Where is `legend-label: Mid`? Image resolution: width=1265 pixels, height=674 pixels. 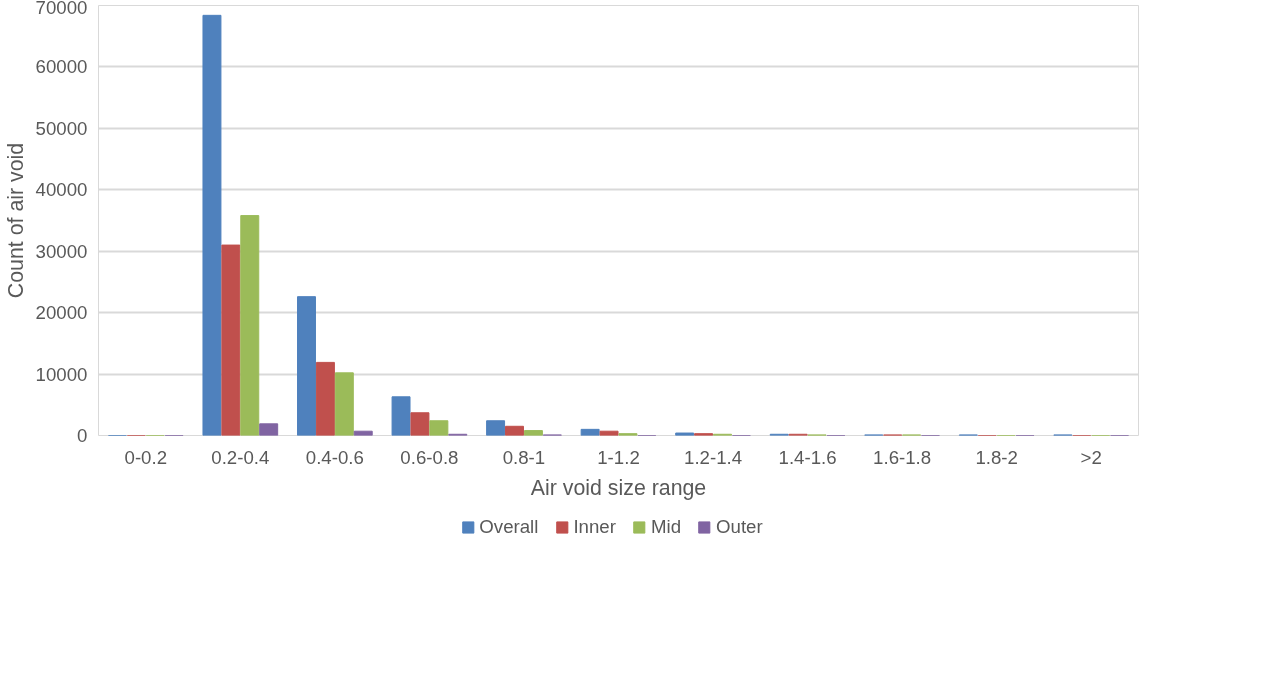 legend-label: Mid is located at coordinates (666, 527).